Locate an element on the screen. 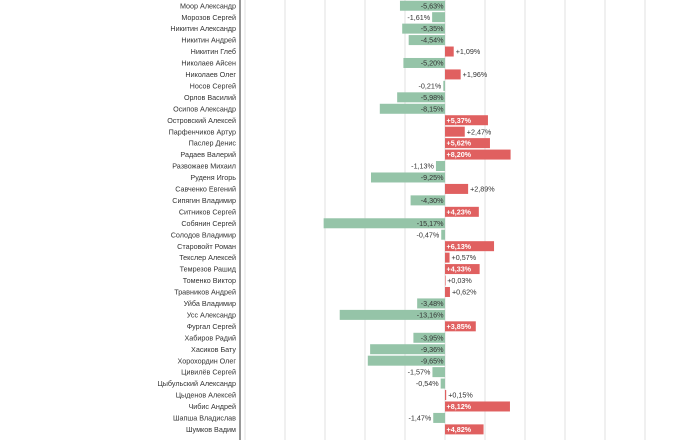 The width and height of the screenshot is (700, 440). category-label: Моор Александр is located at coordinates (208, 5).